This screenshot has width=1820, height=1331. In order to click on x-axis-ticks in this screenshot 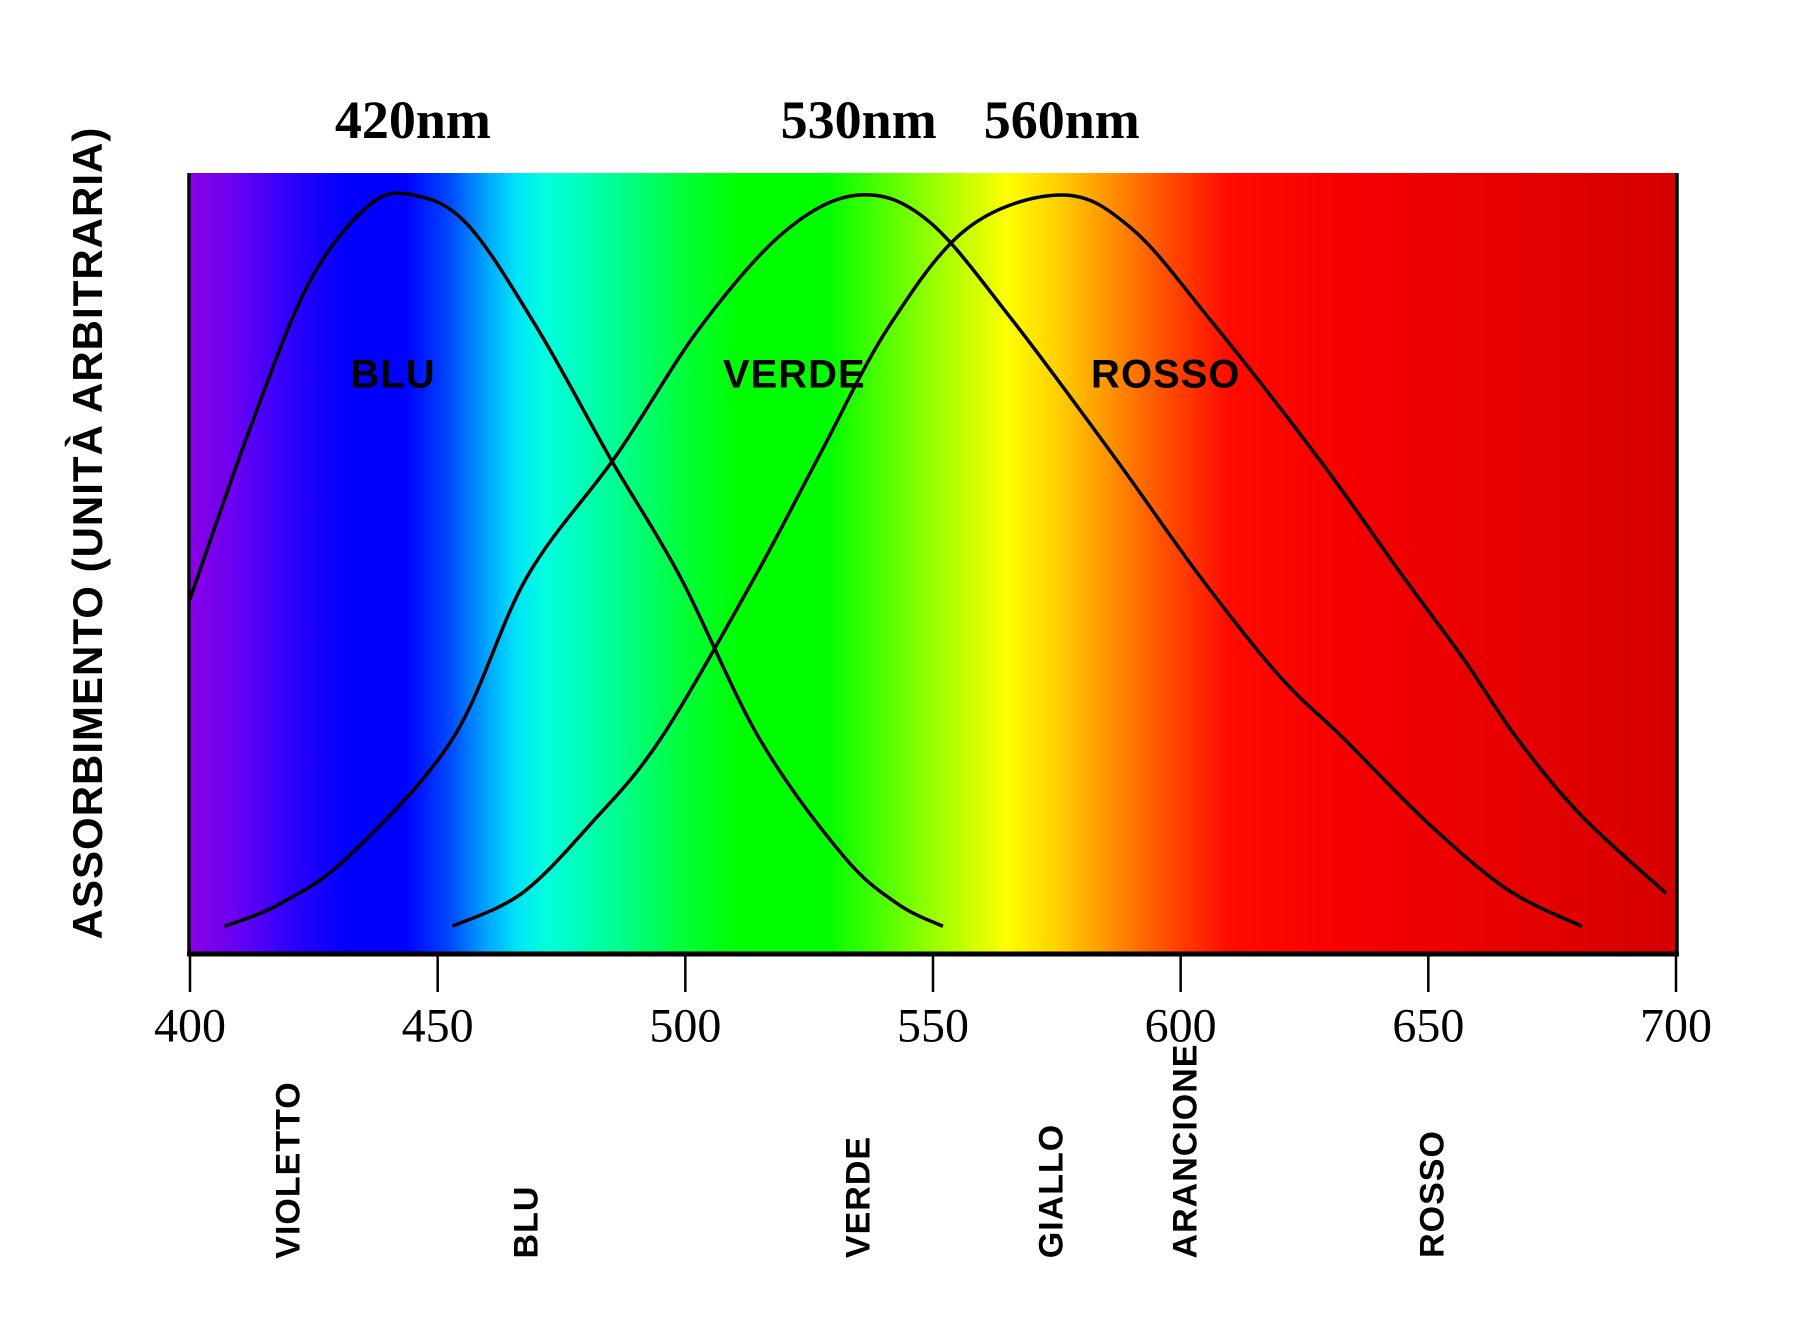, I will do `click(933, 973)`.